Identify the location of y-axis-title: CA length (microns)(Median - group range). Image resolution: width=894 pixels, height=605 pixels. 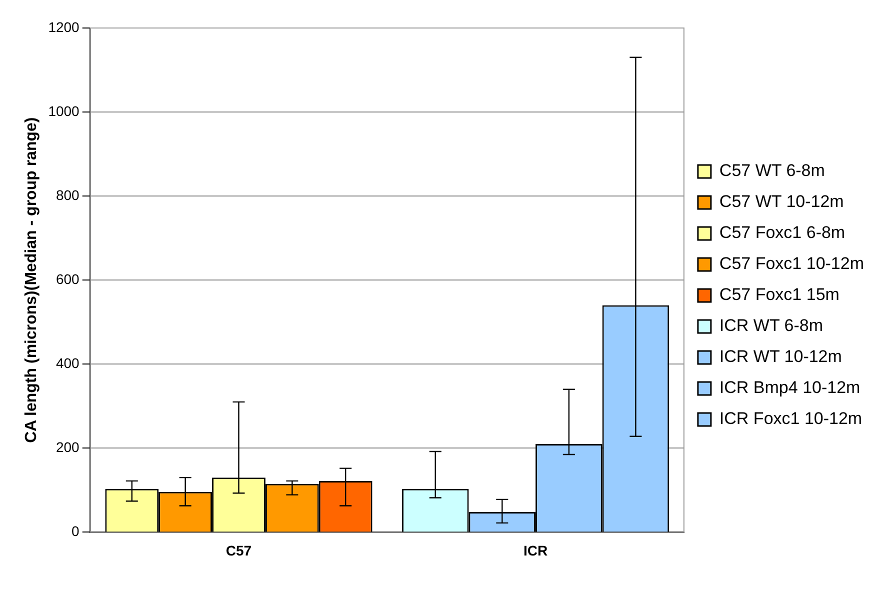
(31, 280).